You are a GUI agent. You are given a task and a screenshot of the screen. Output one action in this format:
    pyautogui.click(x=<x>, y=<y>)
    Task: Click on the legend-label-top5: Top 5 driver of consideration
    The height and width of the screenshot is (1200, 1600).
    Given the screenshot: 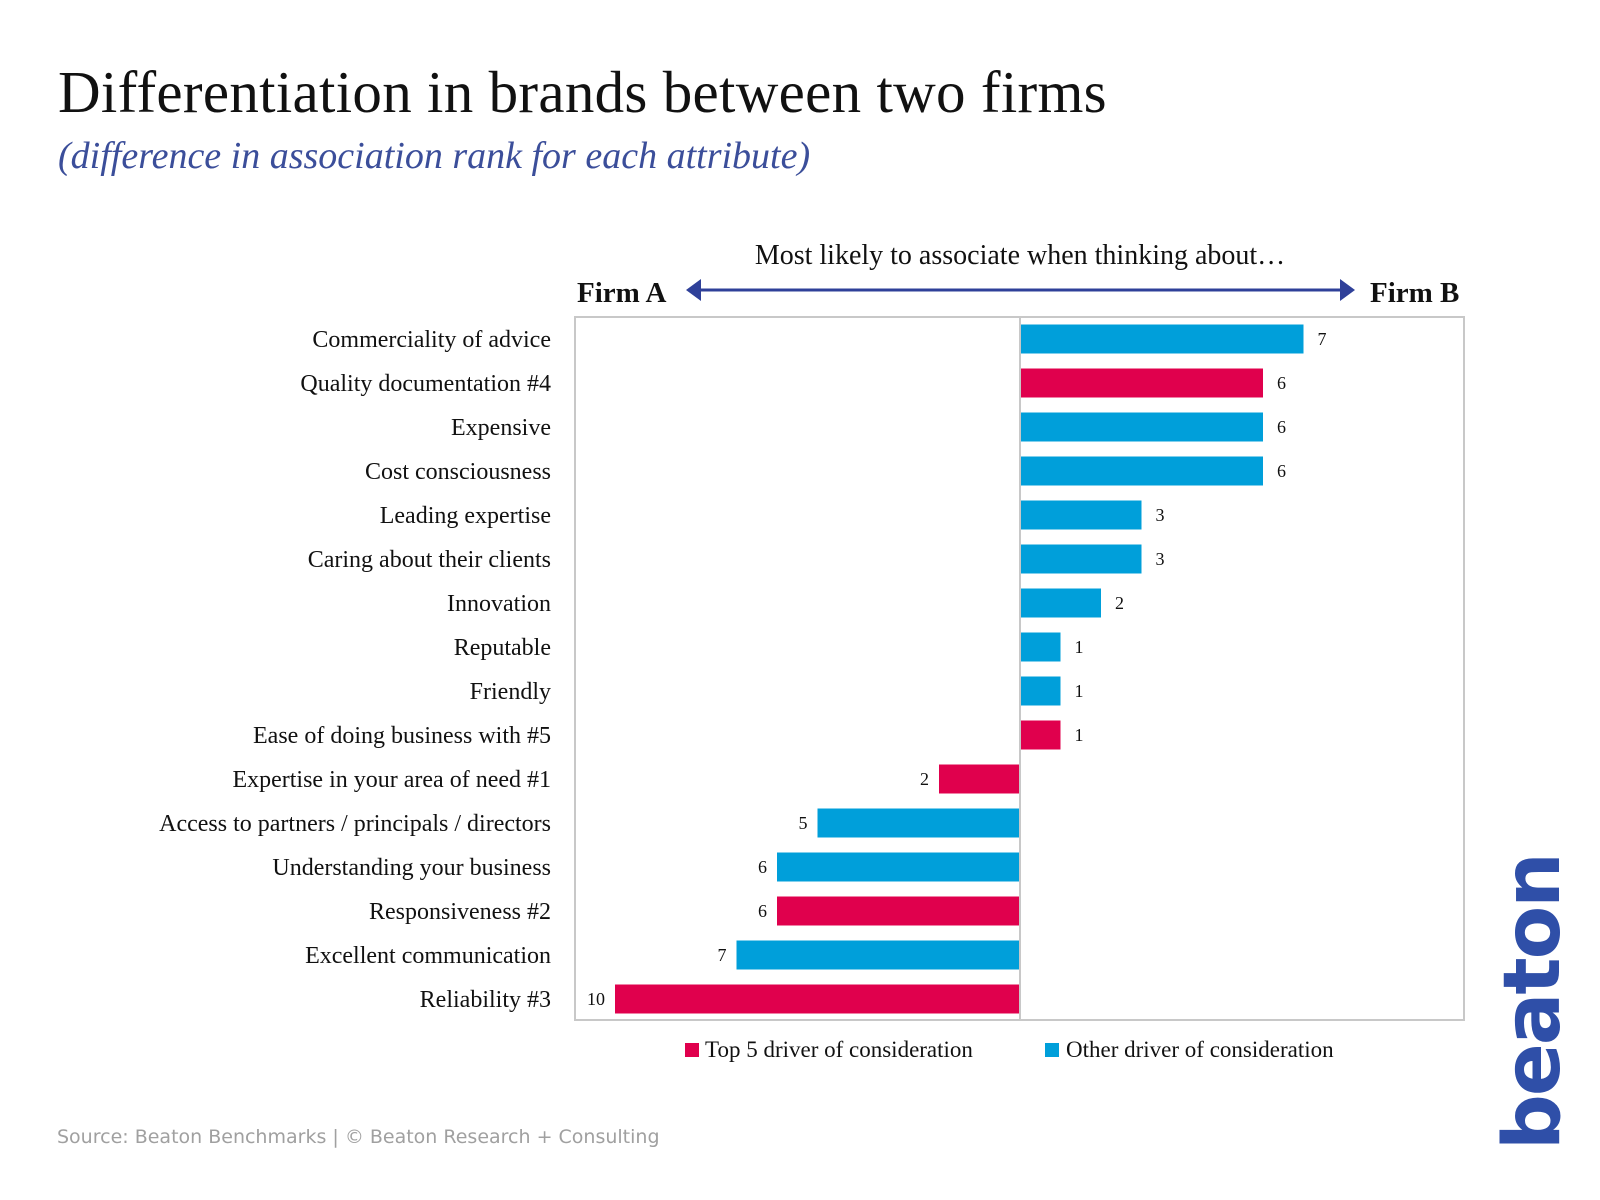 What is the action you would take?
    pyautogui.click(x=839, y=1049)
    